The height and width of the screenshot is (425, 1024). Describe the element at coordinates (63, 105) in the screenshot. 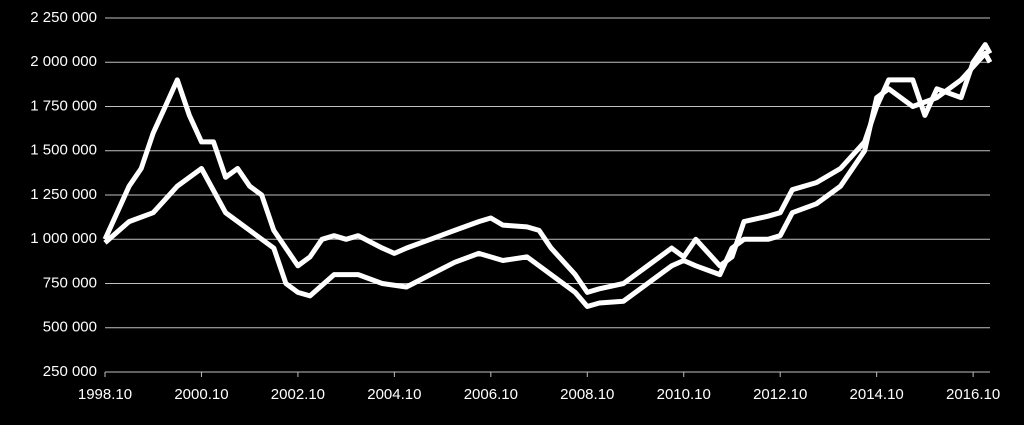

I see `y-tick-label: 1 750 000` at that location.